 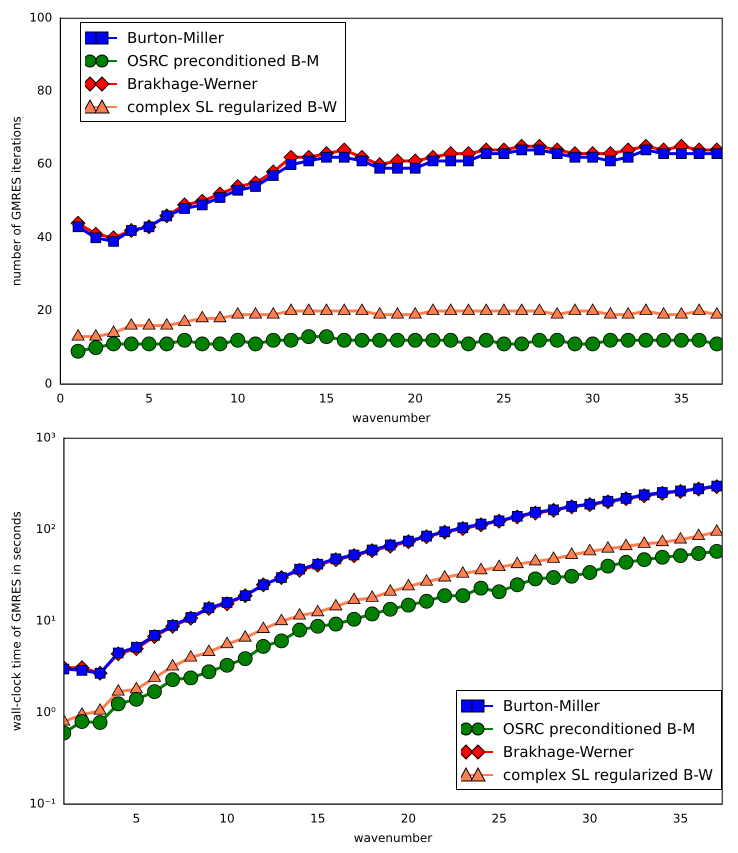 I want to click on y-tick-label: 20, so click(x=44, y=310).